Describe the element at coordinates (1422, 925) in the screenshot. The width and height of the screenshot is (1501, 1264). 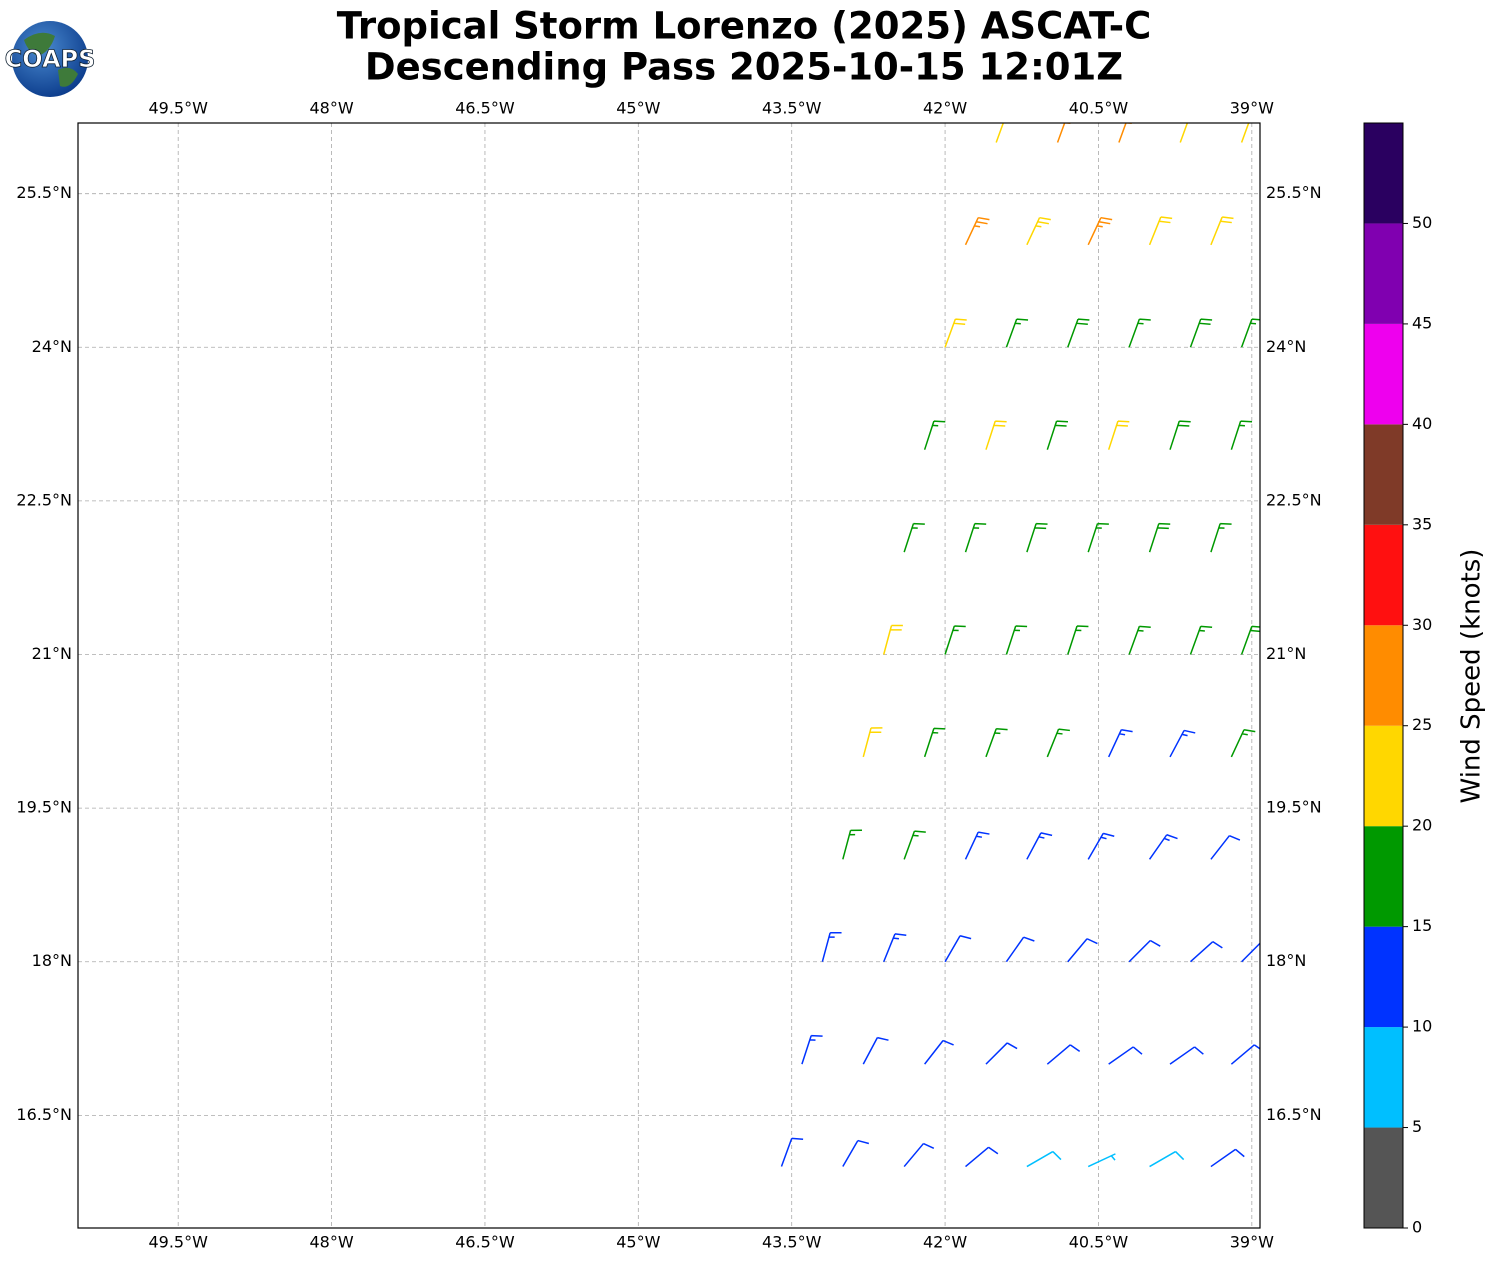
I see `colorbar-tick-label: 15` at that location.